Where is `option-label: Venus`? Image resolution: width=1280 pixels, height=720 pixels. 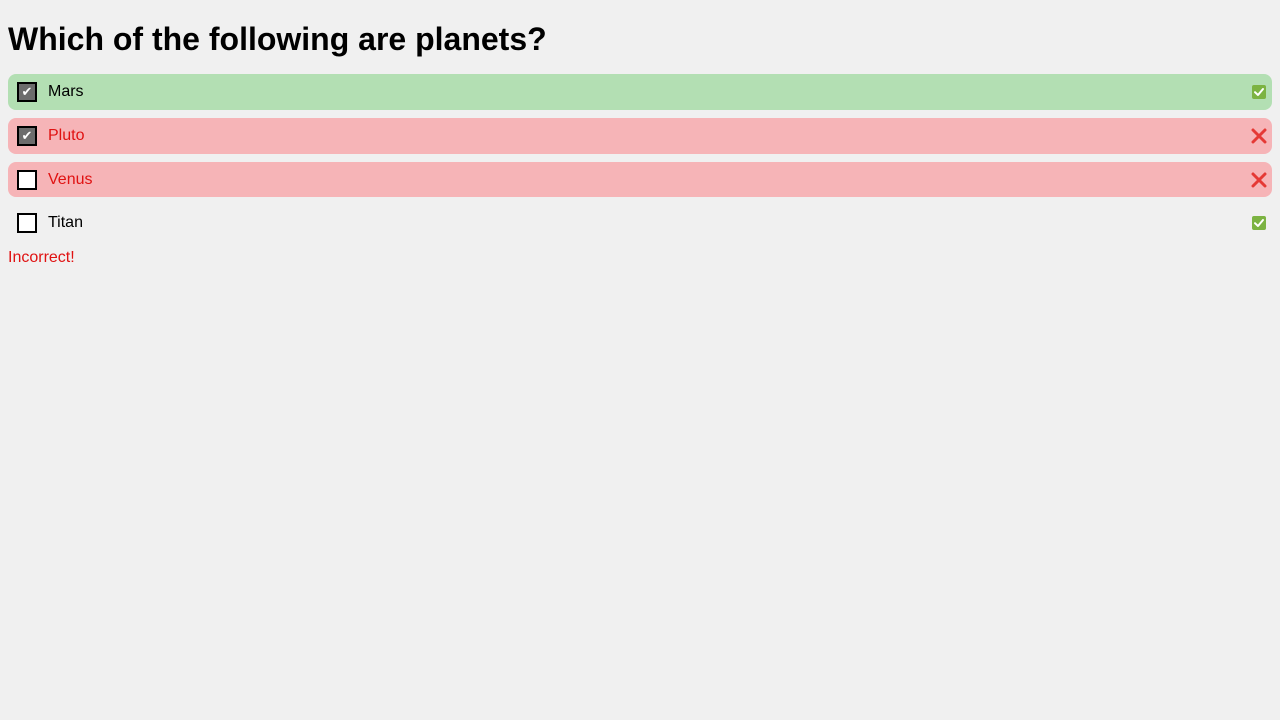
option-label: Venus is located at coordinates (70, 179).